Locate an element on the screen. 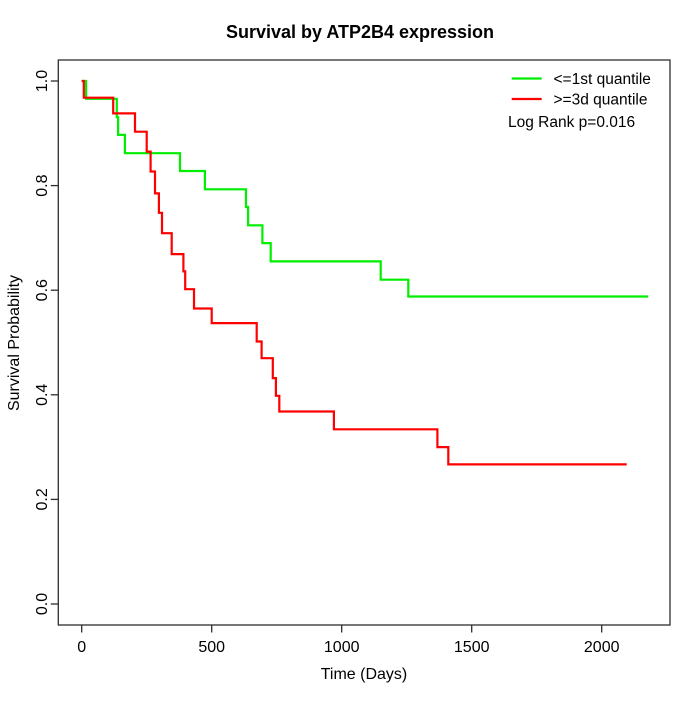 Image resolution: width=700 pixels, height=705 pixels. legend-label-low-expression: <=1st quantile is located at coordinates (602, 79).